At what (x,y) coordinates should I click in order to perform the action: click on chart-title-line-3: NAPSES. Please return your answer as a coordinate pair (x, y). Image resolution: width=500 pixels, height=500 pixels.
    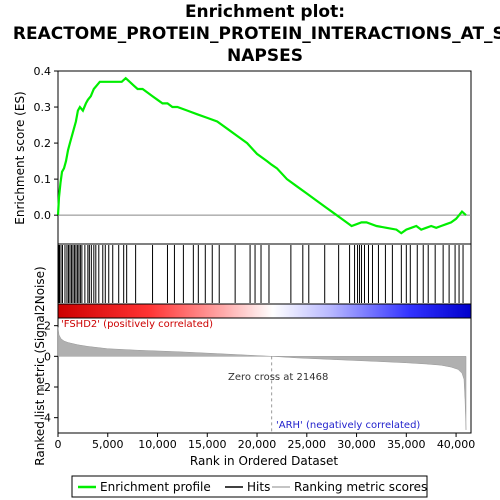
    Looking at the image, I should click on (265, 56).